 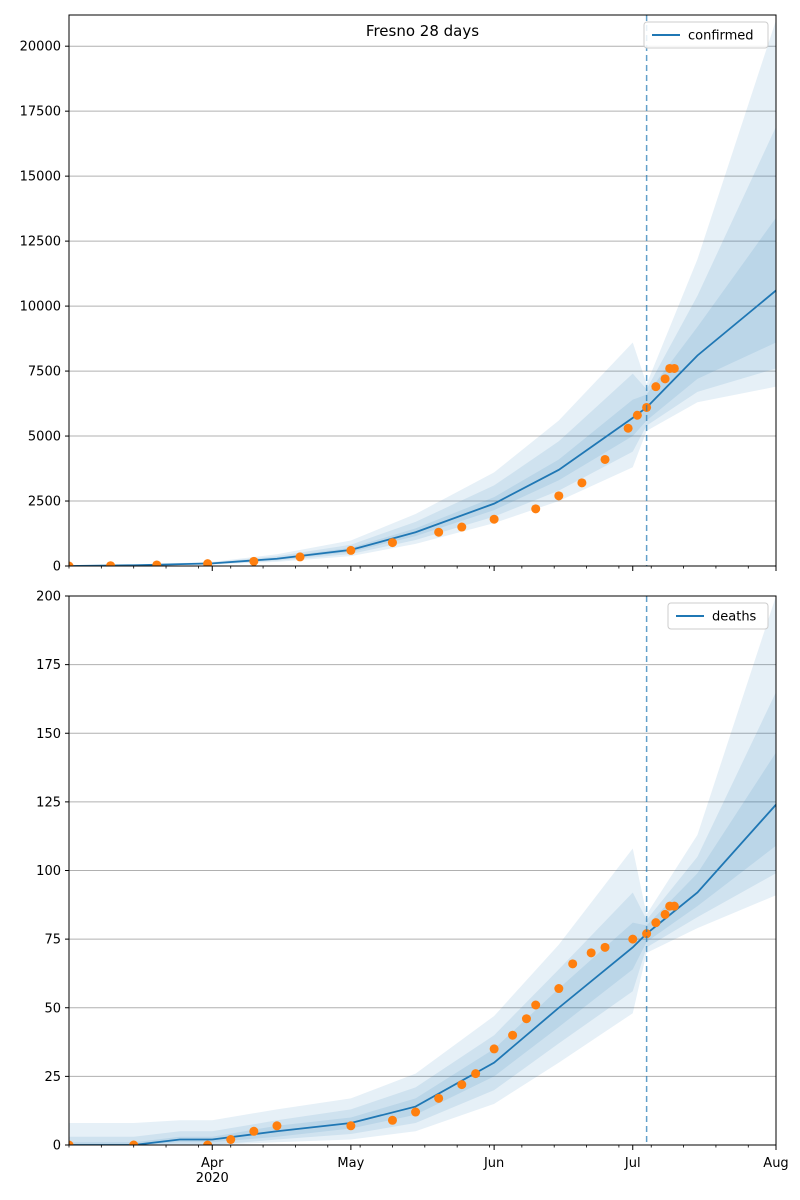 I want to click on x-tick-sublabel: 2020, so click(x=212, y=1178).